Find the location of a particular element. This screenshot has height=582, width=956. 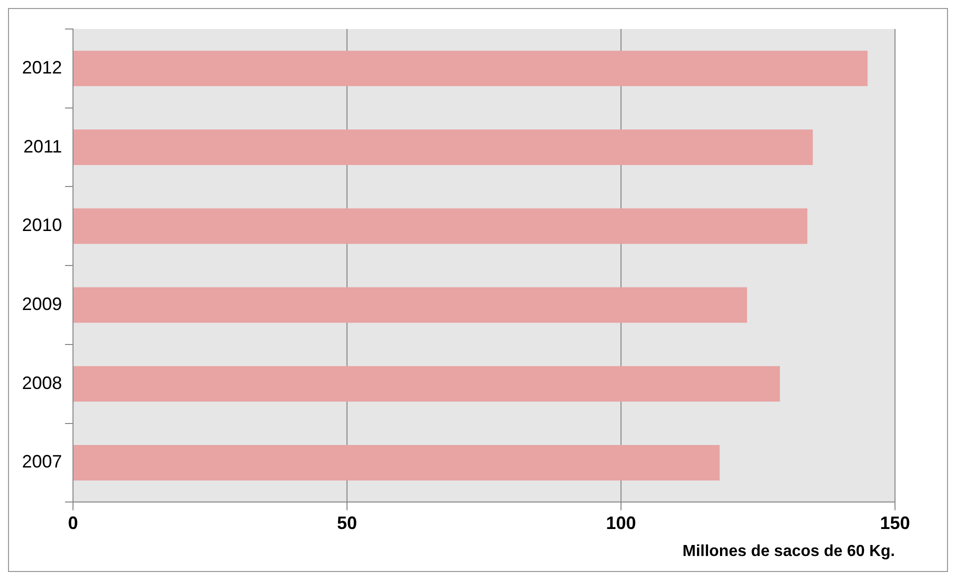

x-tick-label: 150 is located at coordinates (895, 522).